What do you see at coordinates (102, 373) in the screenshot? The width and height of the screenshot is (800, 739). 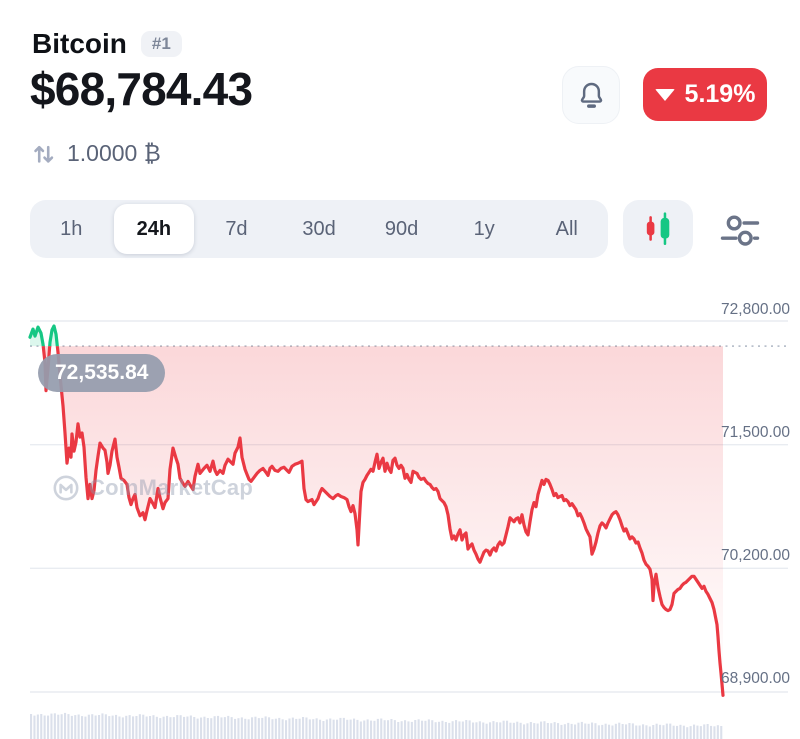 I see `open-price-tooltip: 72,535.84` at bounding box center [102, 373].